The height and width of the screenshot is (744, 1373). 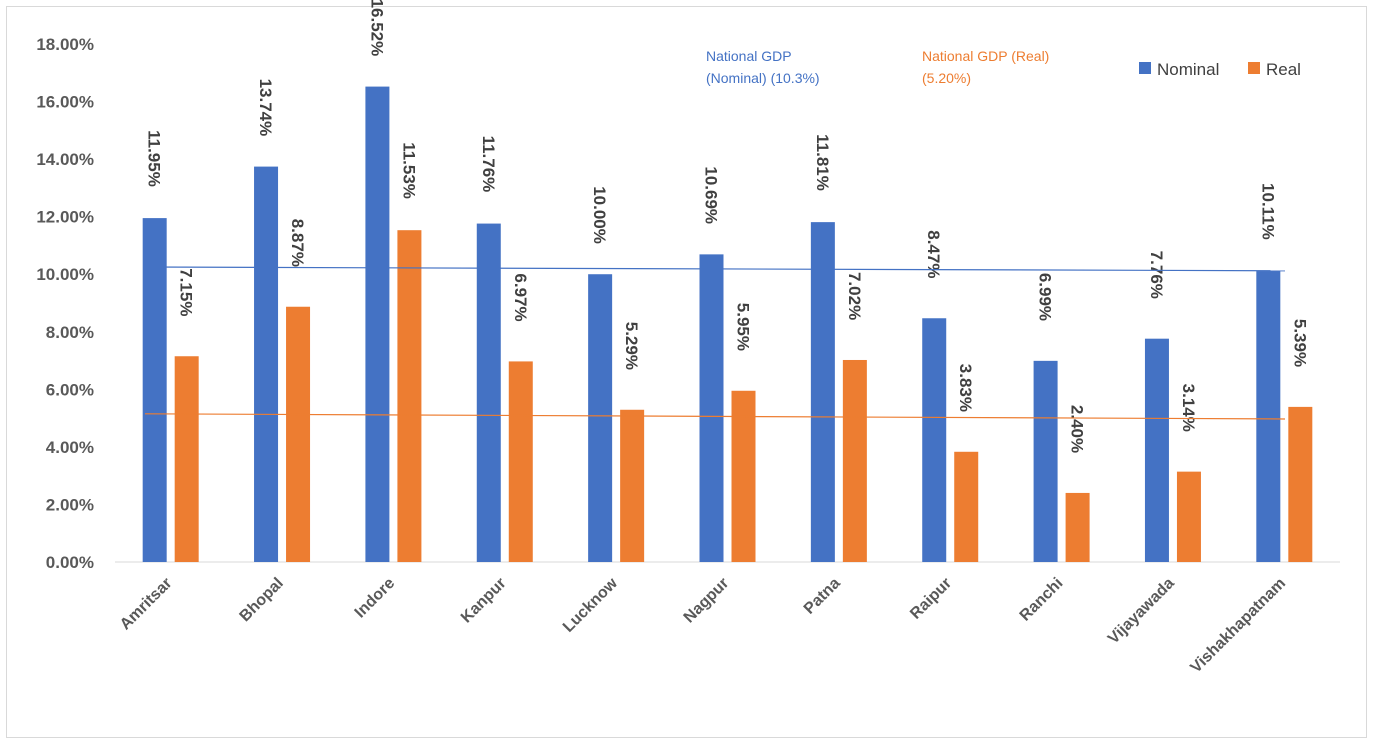 What do you see at coordinates (1188, 408) in the screenshot?
I see `data-label: 3.14%` at bounding box center [1188, 408].